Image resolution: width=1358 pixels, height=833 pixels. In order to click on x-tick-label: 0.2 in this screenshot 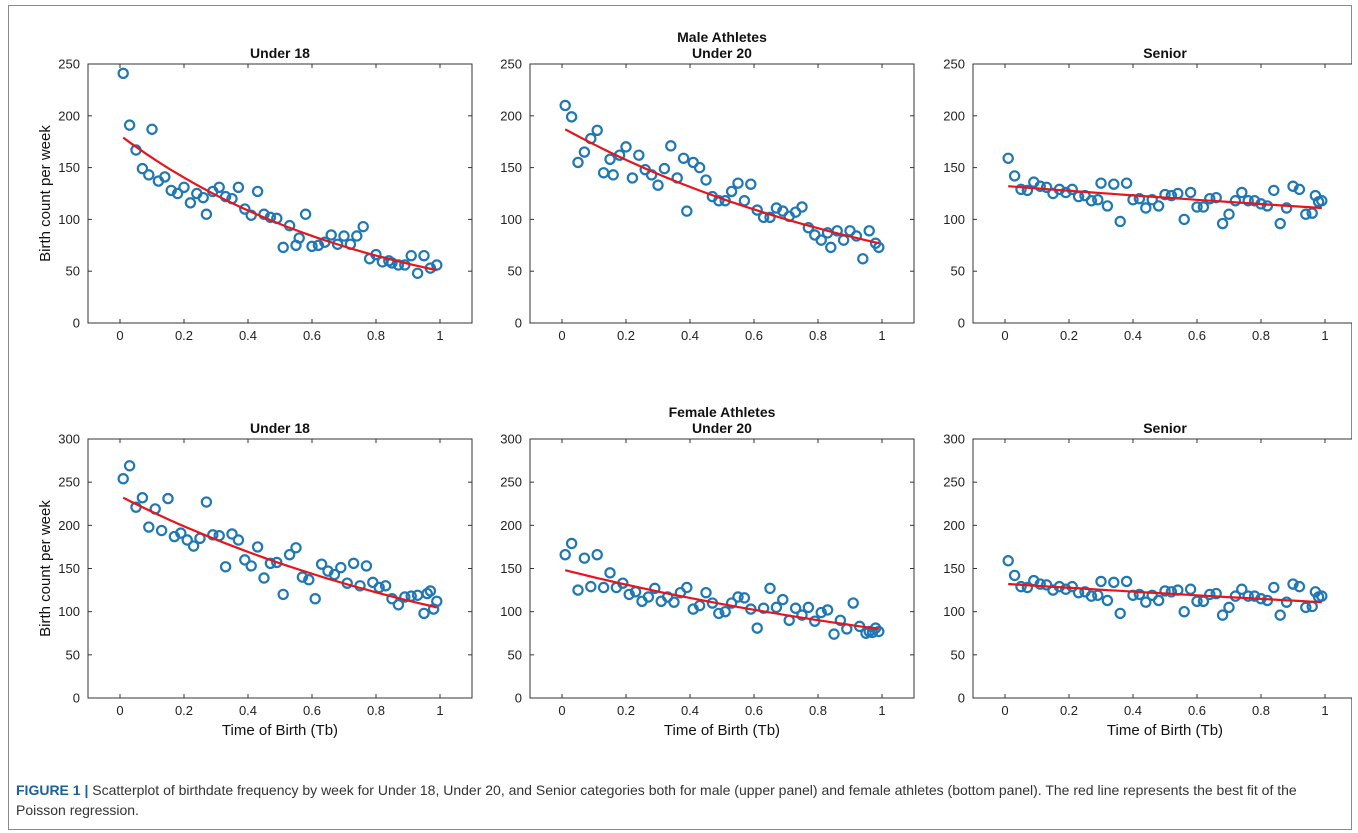, I will do `click(184, 335)`.